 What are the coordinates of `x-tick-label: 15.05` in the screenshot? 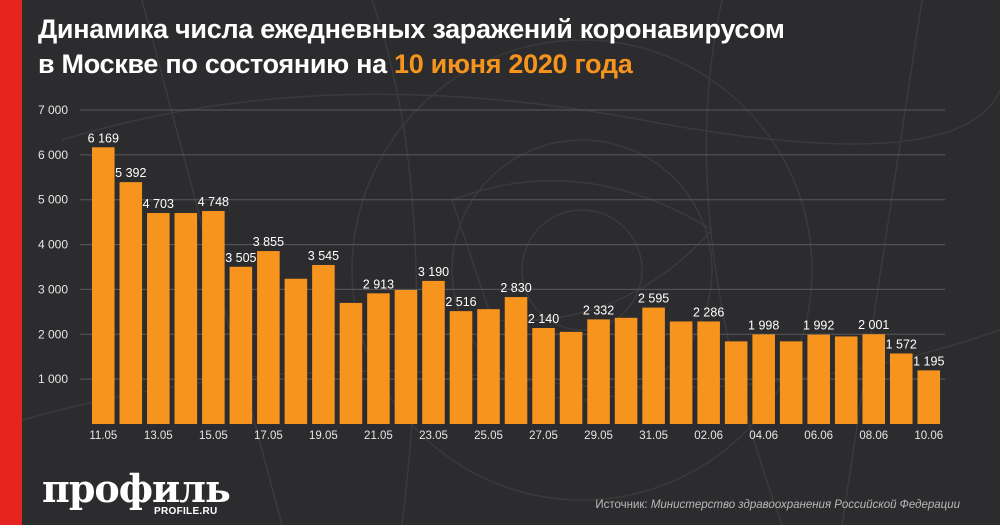 It's located at (213, 436).